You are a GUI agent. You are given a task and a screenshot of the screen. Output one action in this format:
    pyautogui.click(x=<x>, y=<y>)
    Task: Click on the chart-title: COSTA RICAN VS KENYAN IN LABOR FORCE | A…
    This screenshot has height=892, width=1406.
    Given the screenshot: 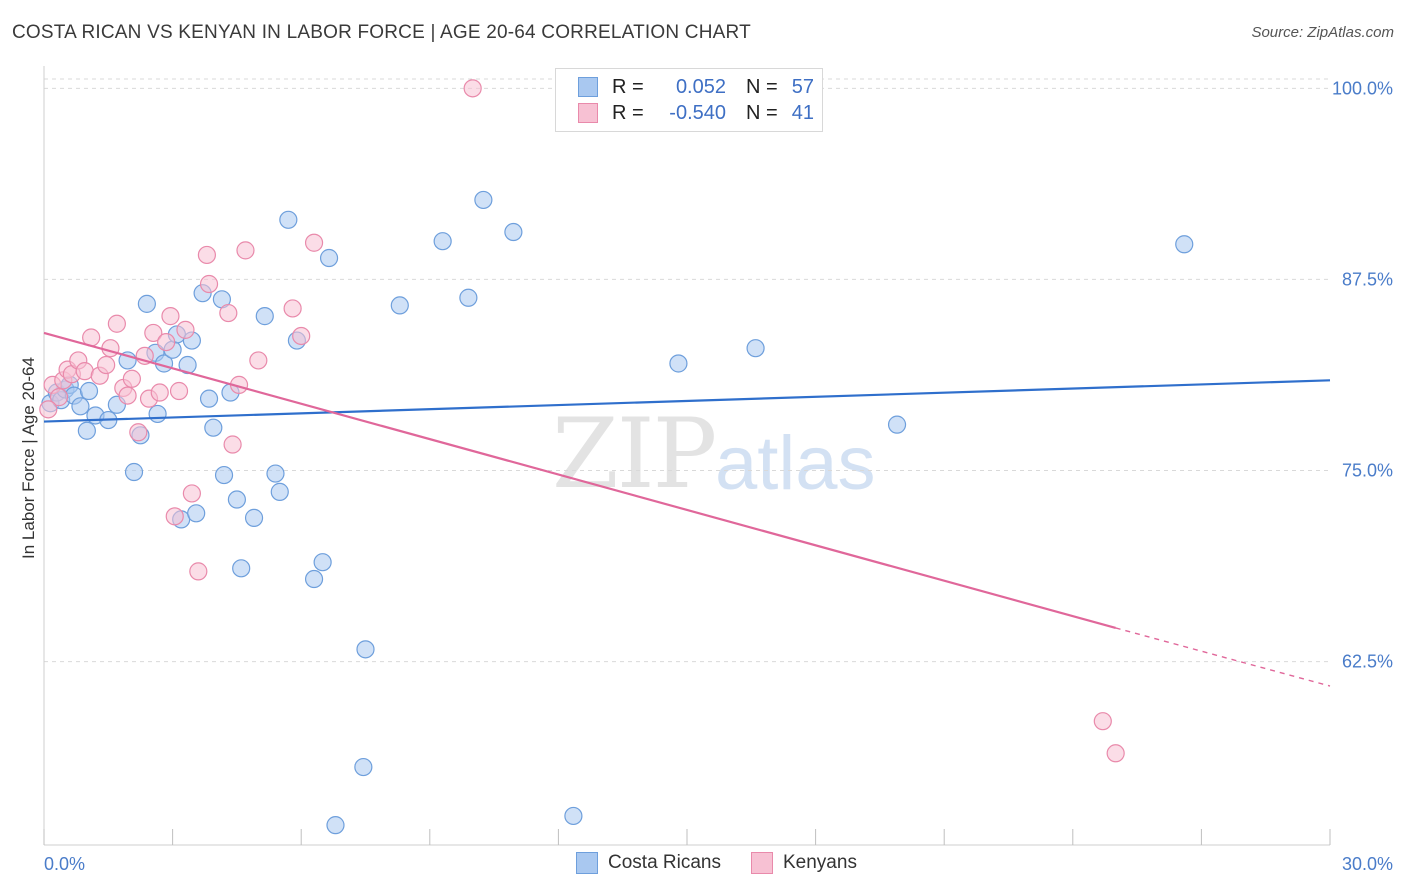 What is the action you would take?
    pyautogui.click(x=381, y=32)
    